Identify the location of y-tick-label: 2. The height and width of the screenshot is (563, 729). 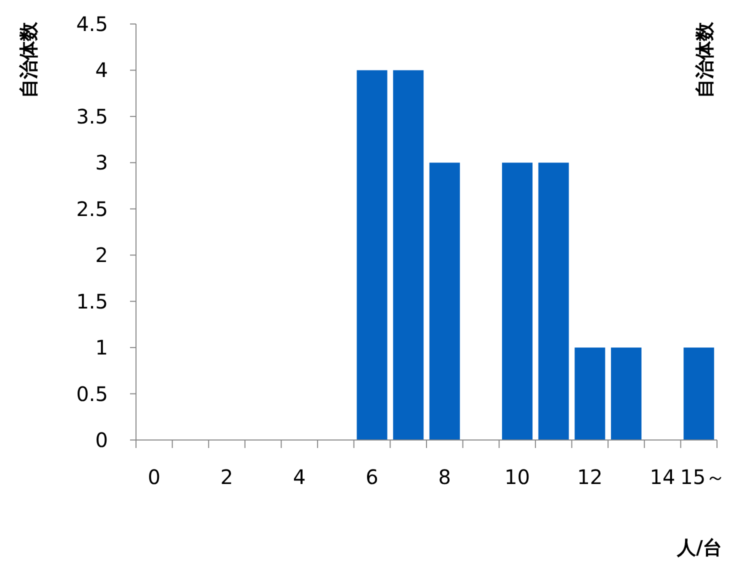
(101, 255).